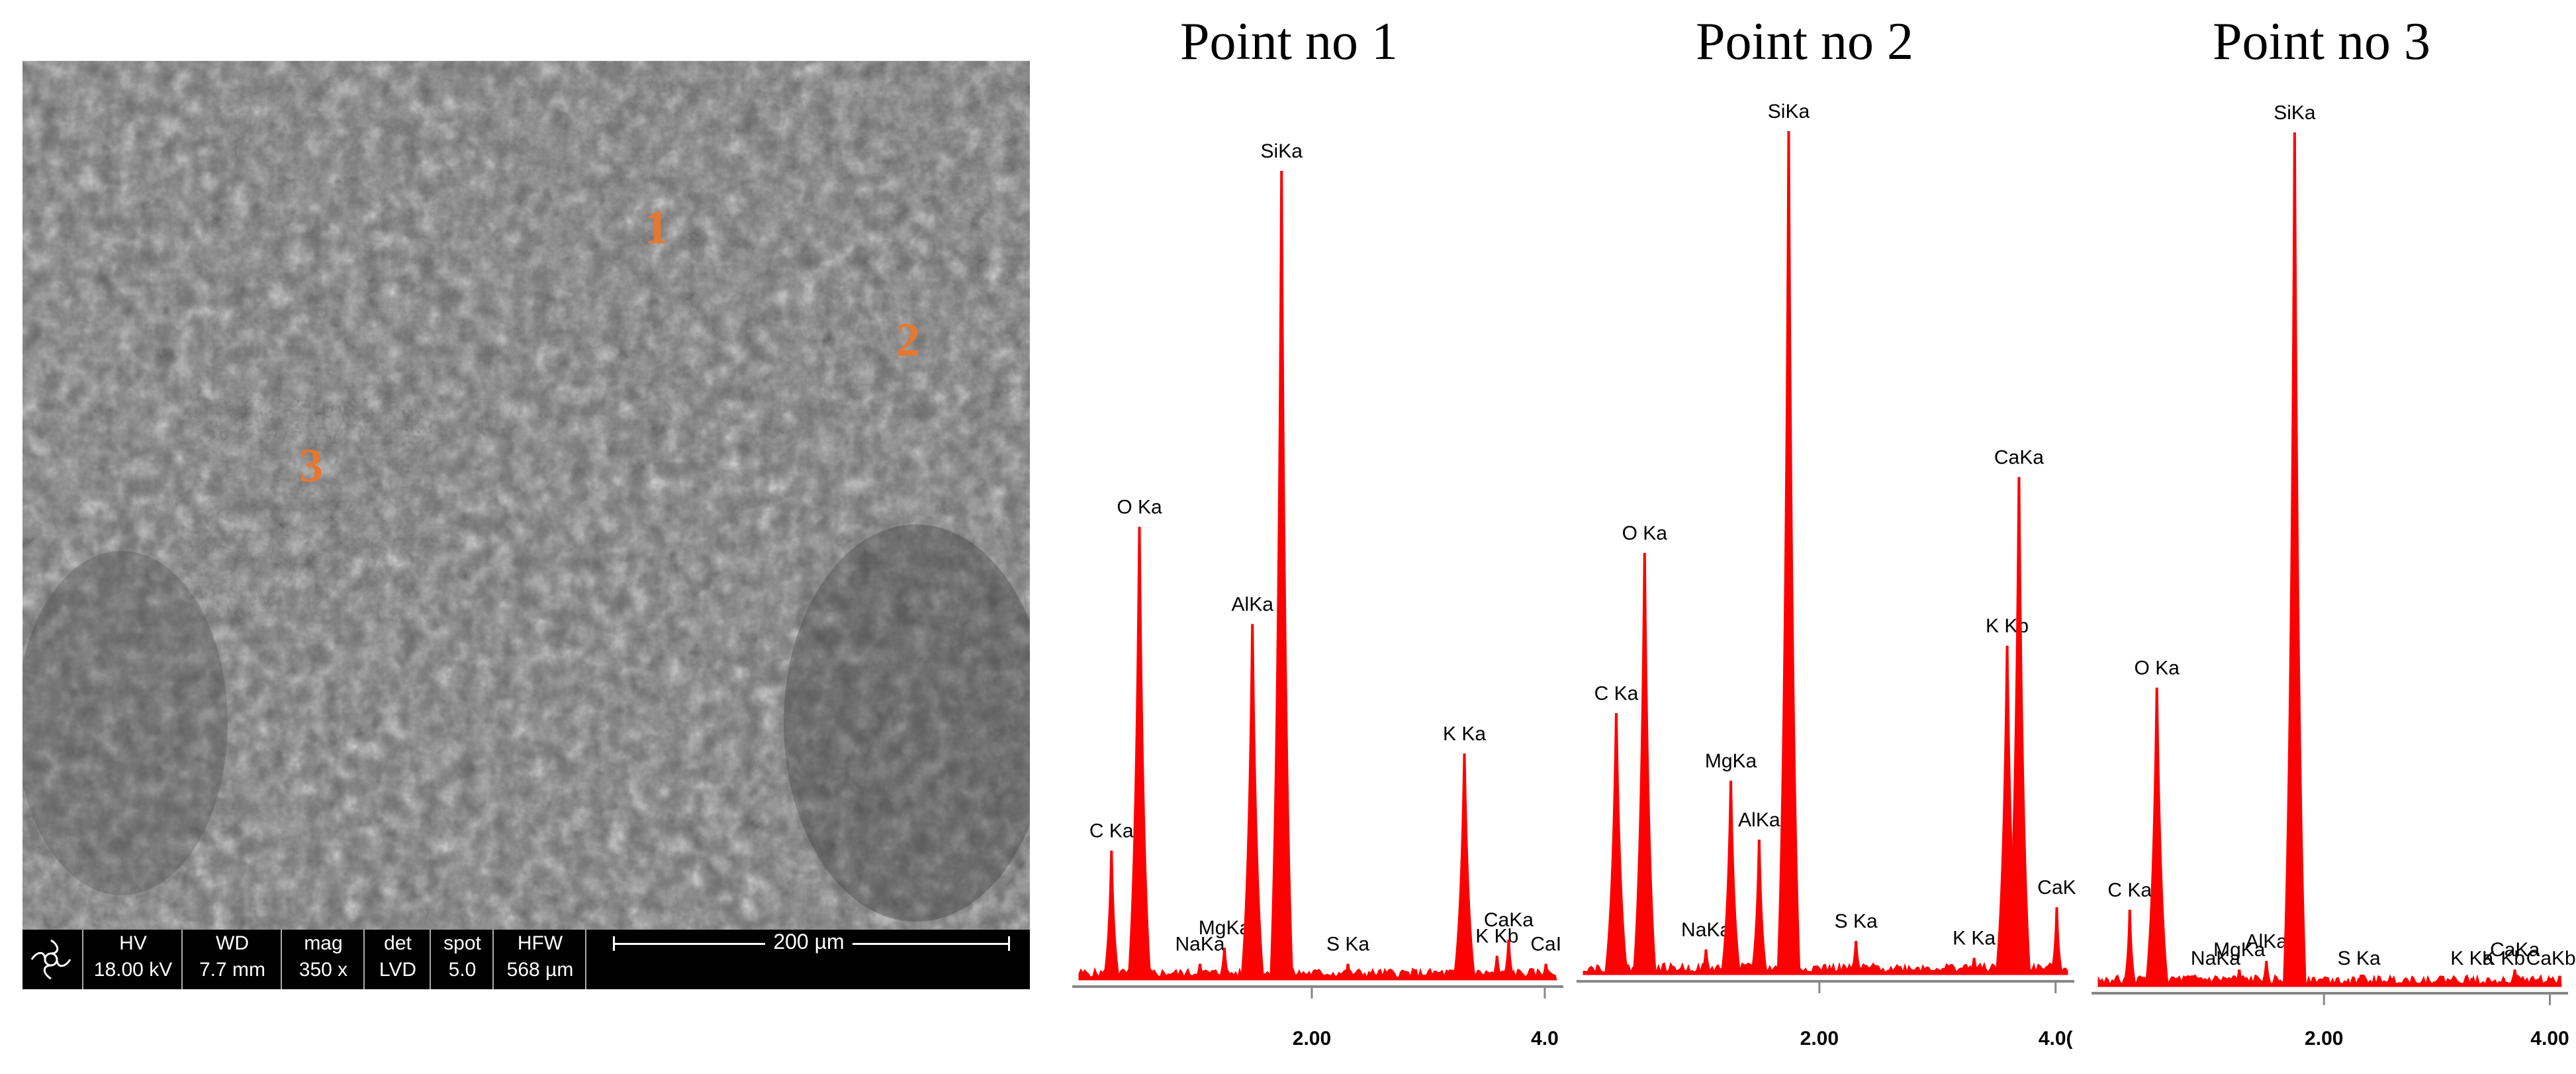 The image size is (2576, 1074). I want to click on databar-header: mag, so click(323, 943).